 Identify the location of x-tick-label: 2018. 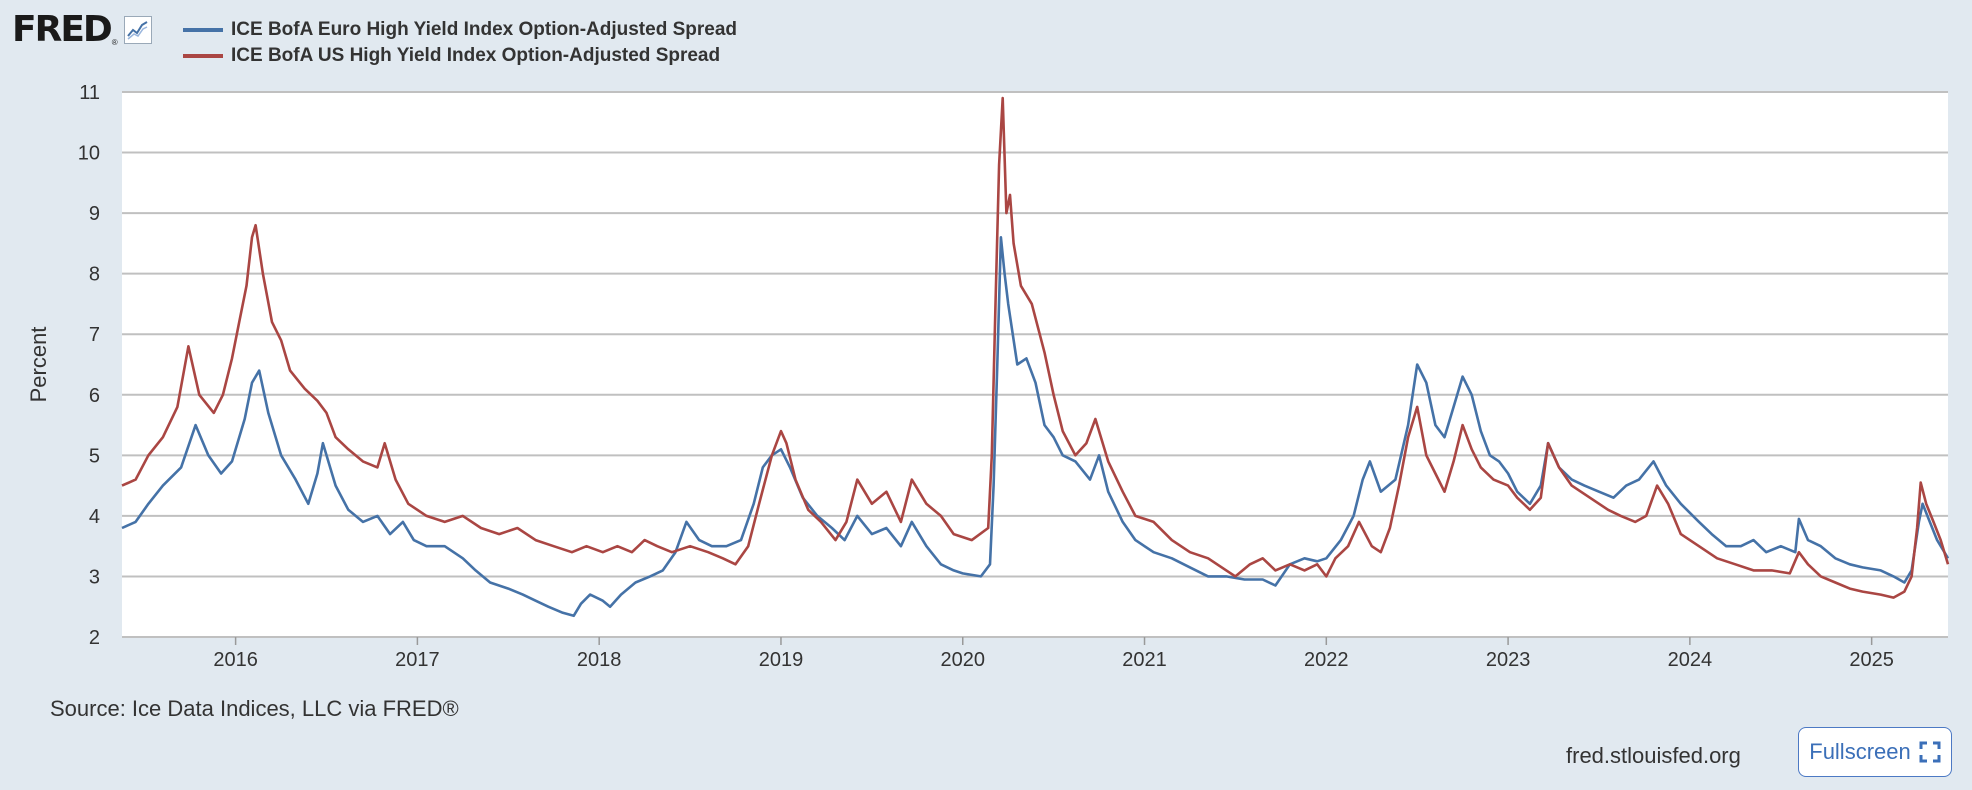
(599, 660).